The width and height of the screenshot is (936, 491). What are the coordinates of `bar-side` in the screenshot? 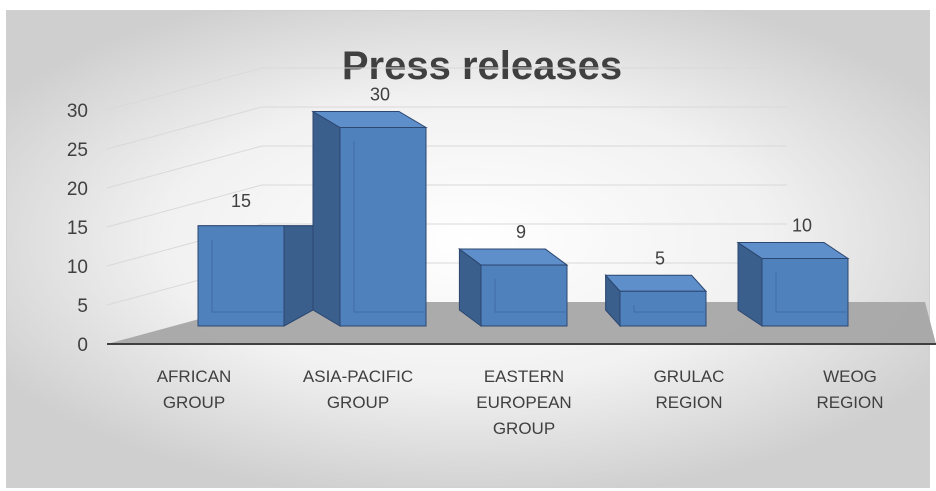 It's located at (326, 218).